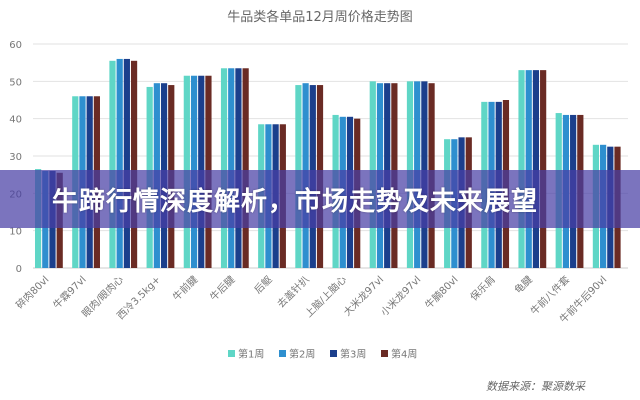 The width and height of the screenshot is (640, 400). Describe the element at coordinates (69, 292) in the screenshot. I see `x-tick-label: 牛霖97vl` at that location.